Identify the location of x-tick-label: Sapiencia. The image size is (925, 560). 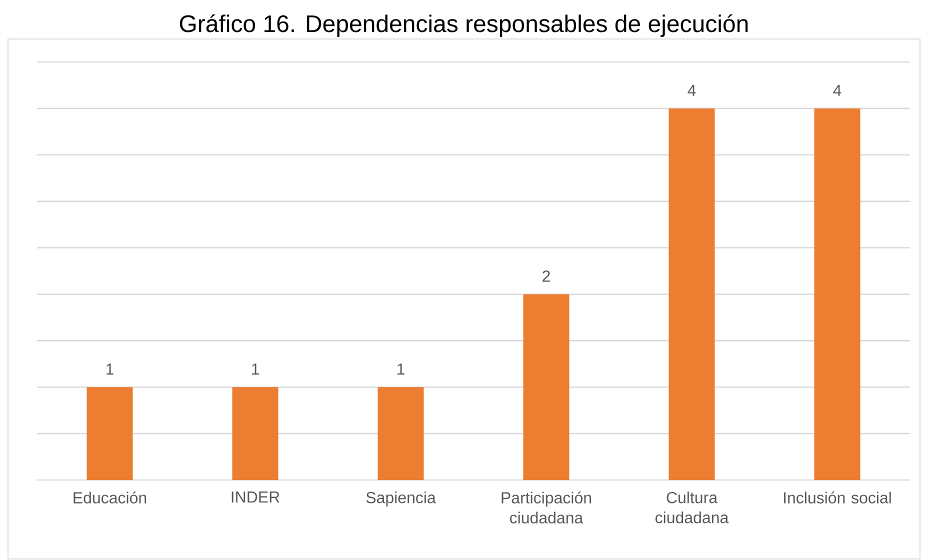
(401, 499).